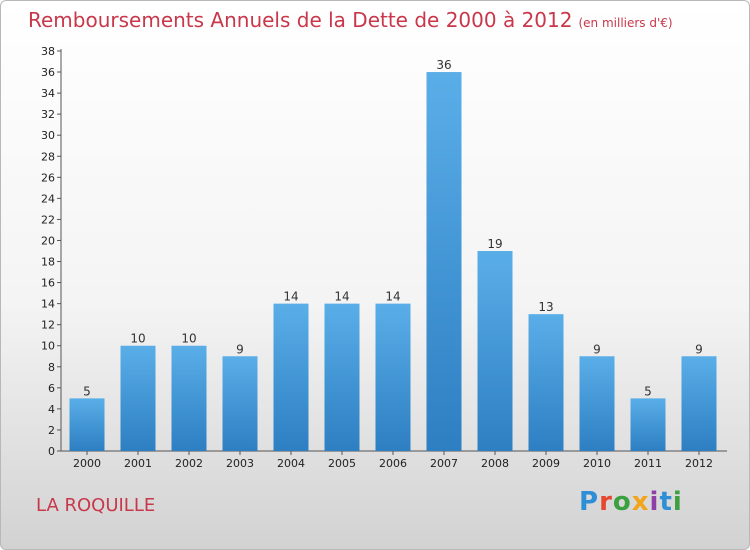 The height and width of the screenshot is (550, 750). What do you see at coordinates (48, 177) in the screenshot?
I see `y-tick-label: 26` at bounding box center [48, 177].